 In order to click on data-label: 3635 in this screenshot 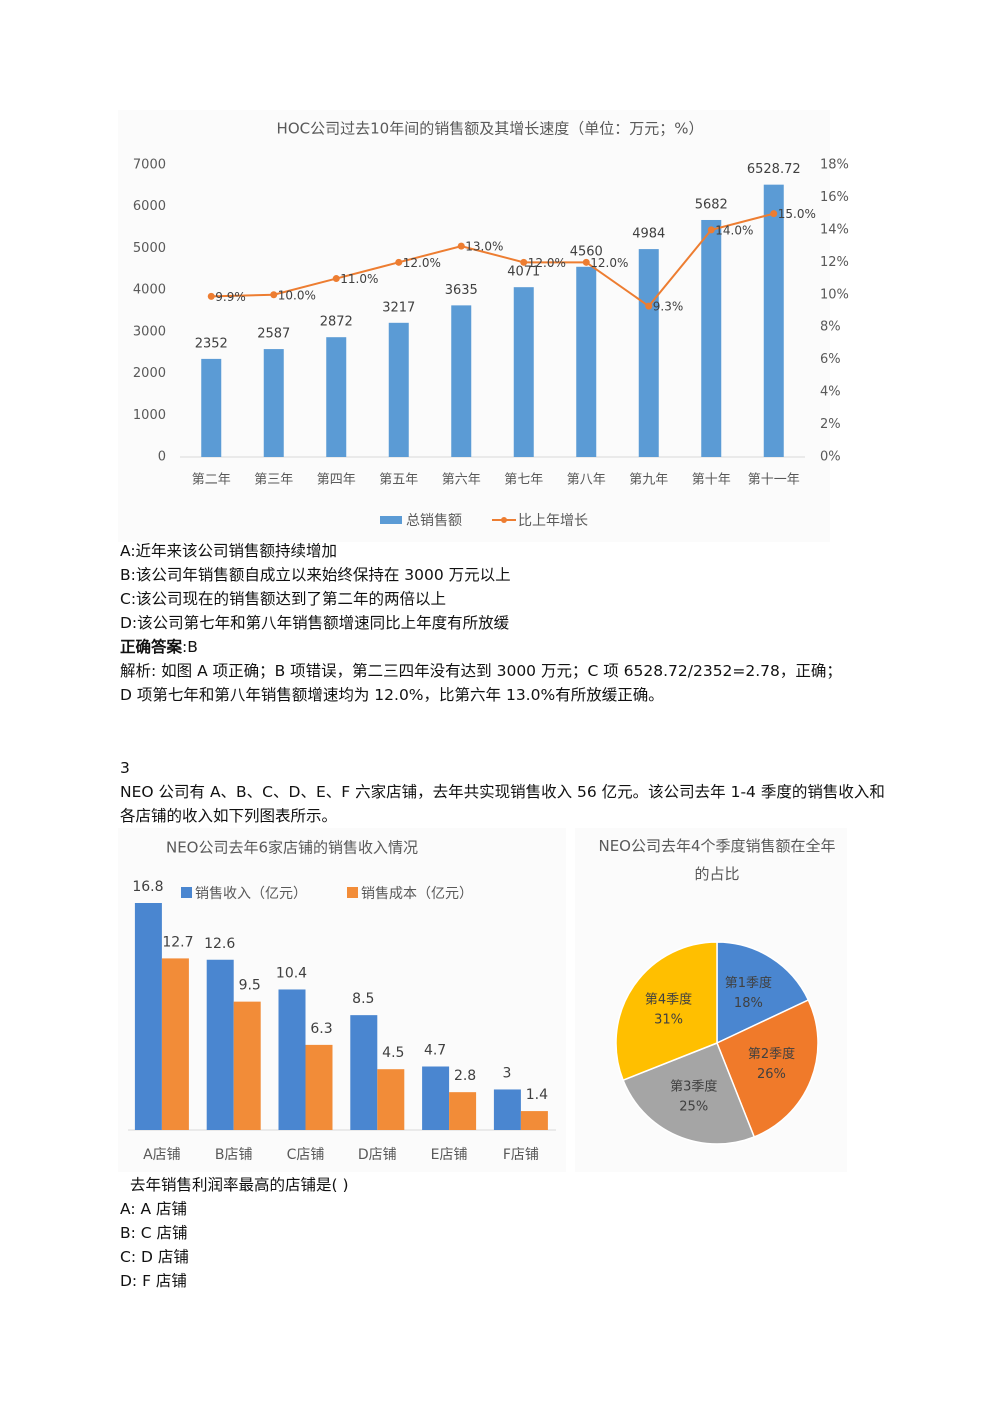, I will do `click(461, 290)`.